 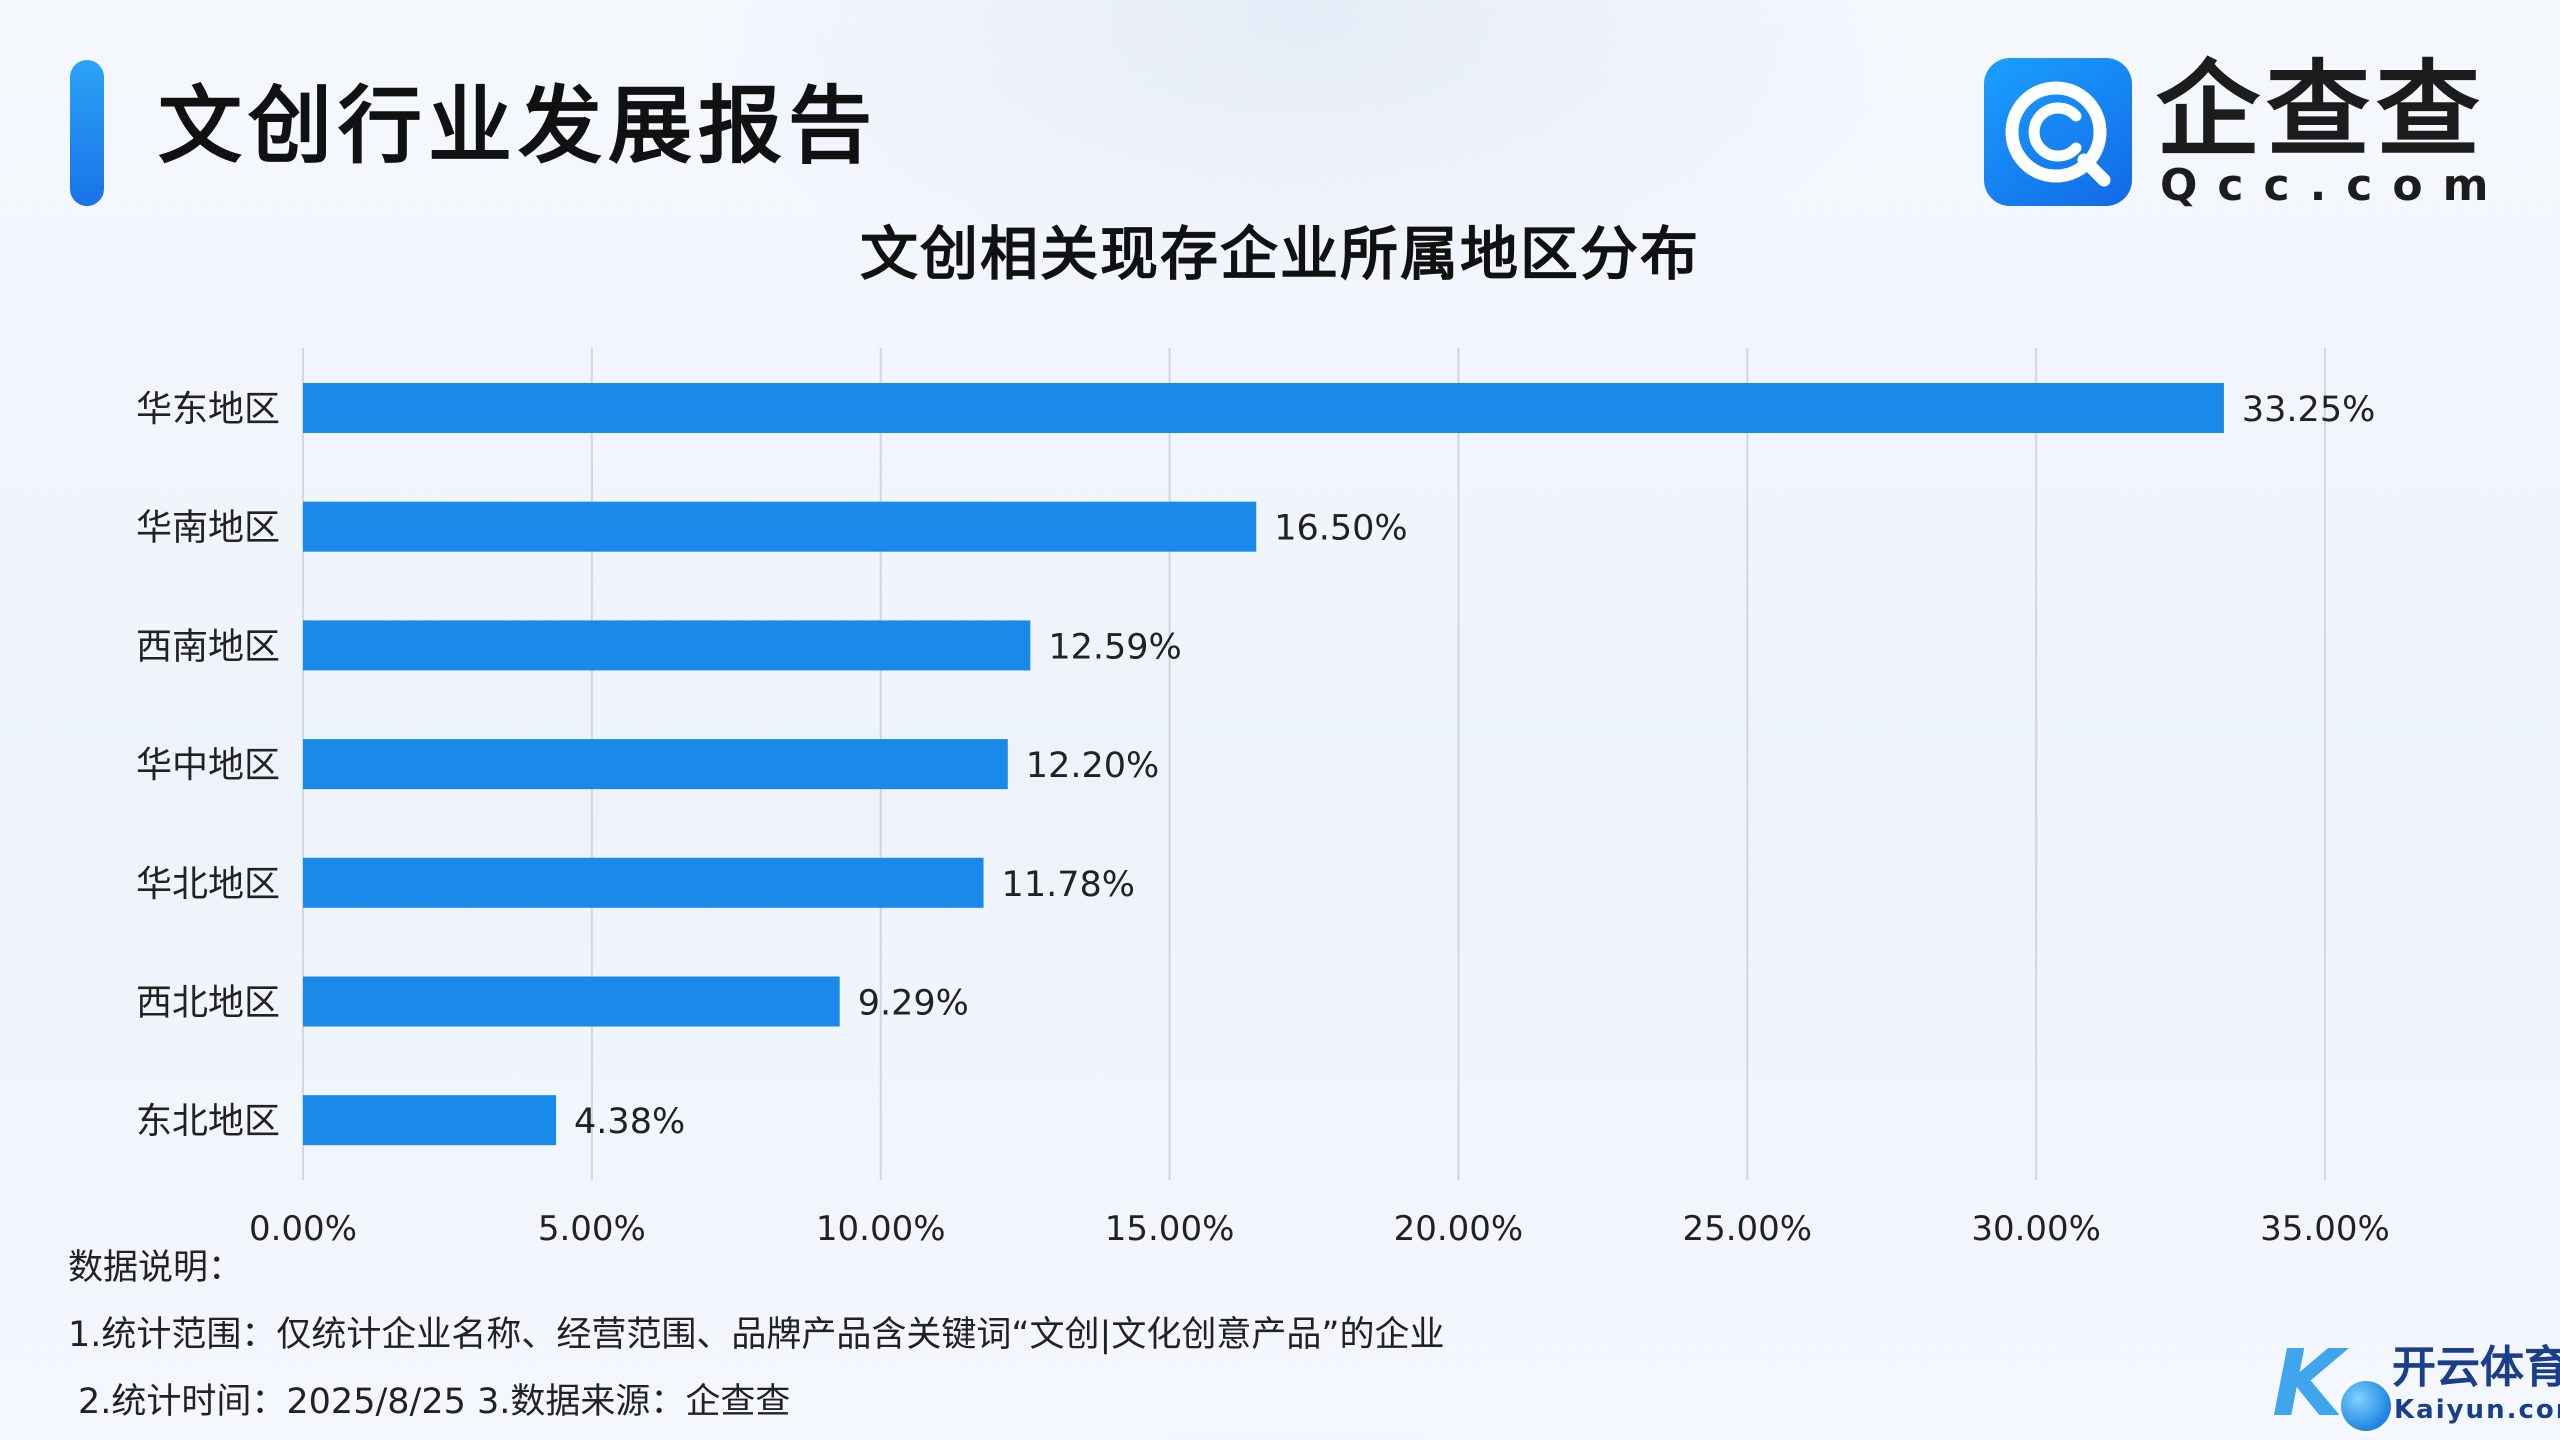 I want to click on data-notes-heading: 数据说明：, so click(x=156, y=1268).